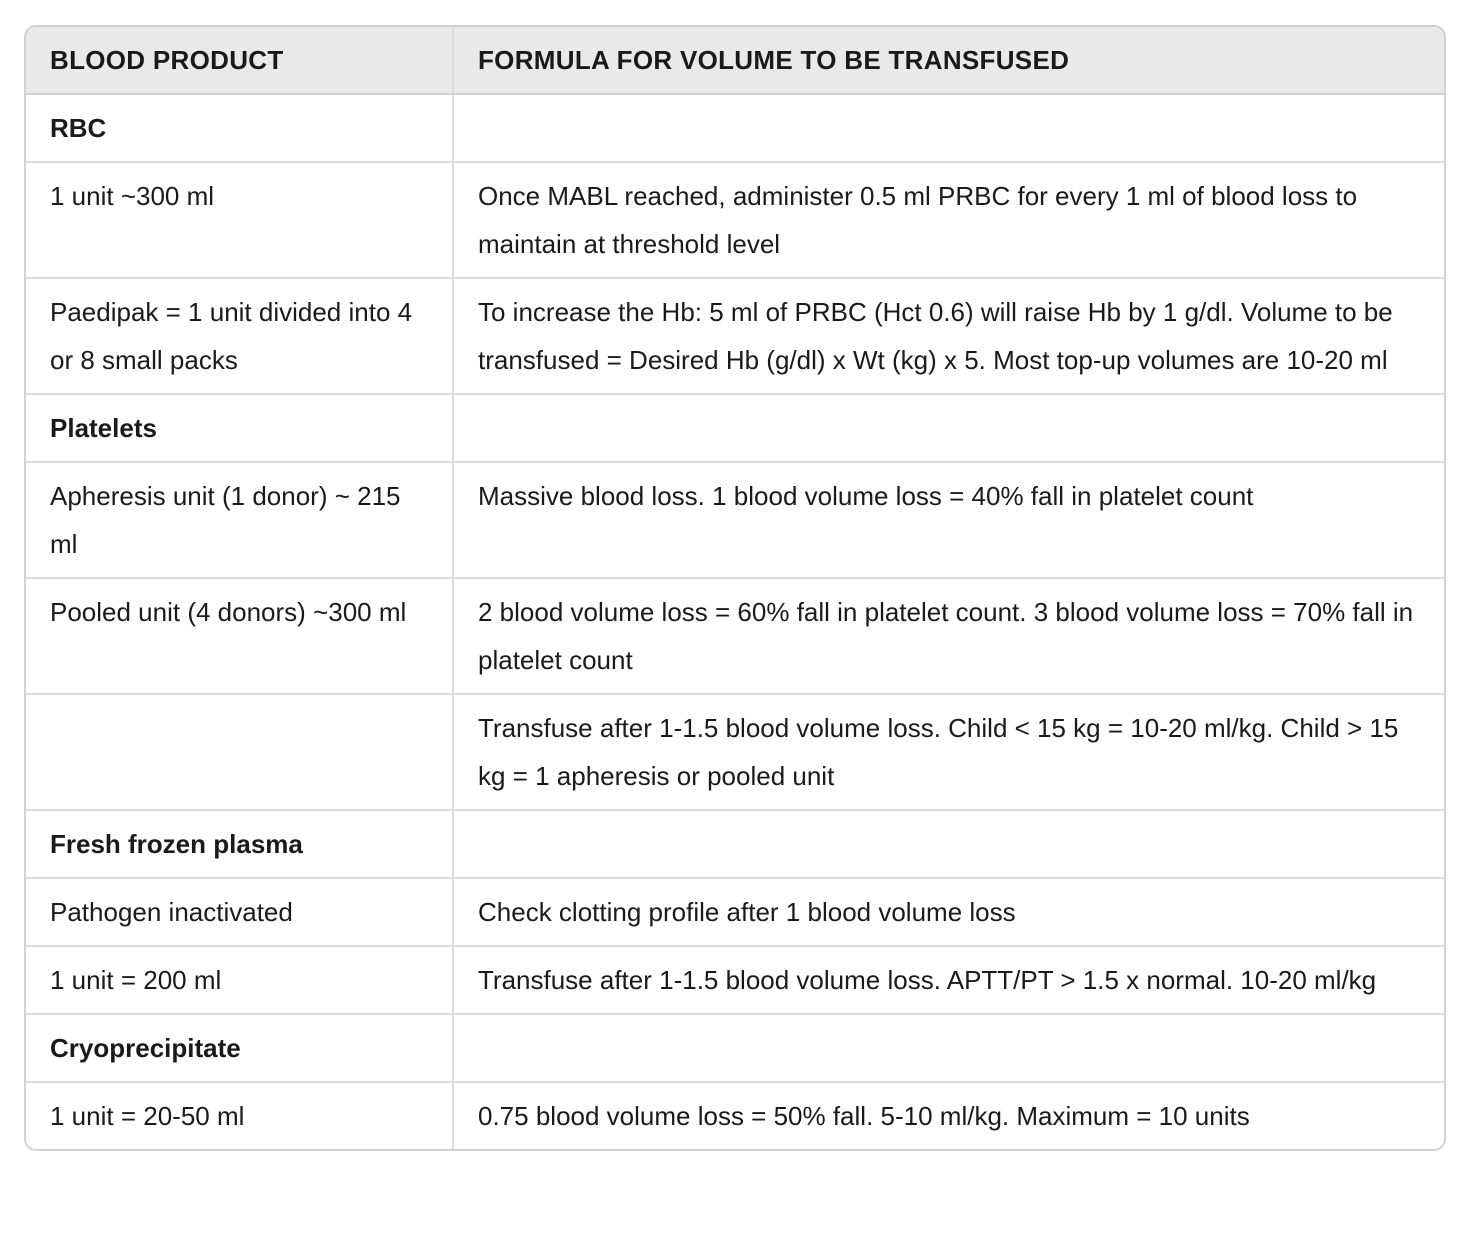  Describe the element at coordinates (239, 1115) in the screenshot. I see `product-cell: 1 unit = 20-50 ml` at that location.